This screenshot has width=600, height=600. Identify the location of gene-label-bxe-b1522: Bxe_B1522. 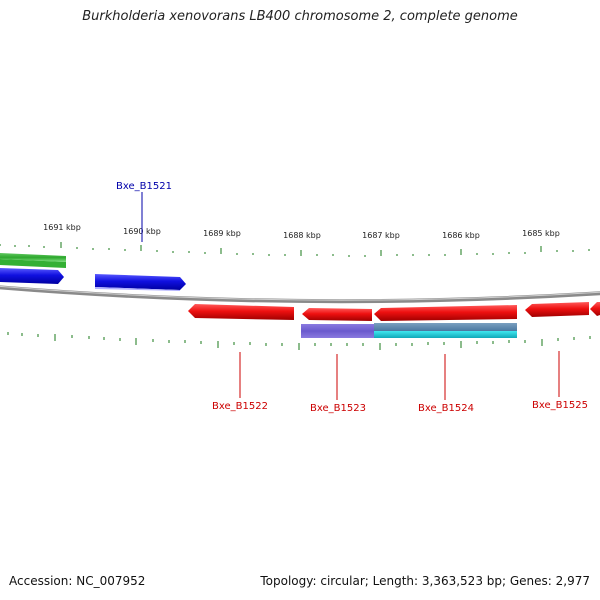
(240, 406).